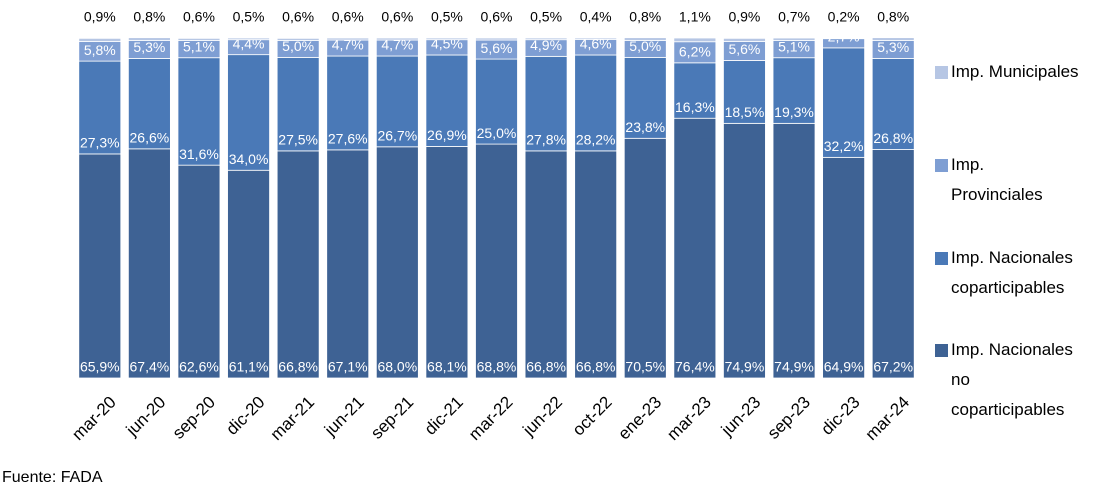 The height and width of the screenshot is (491, 1107). I want to click on x-tick-label: jun-22, so click(543, 417).